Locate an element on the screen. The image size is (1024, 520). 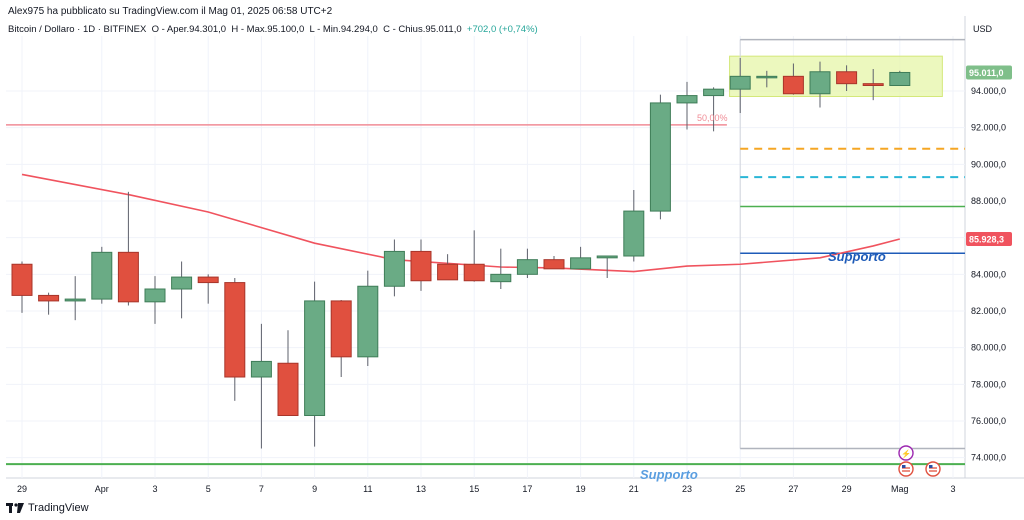
x-tick-label: Apr is located at coordinates (102, 489).